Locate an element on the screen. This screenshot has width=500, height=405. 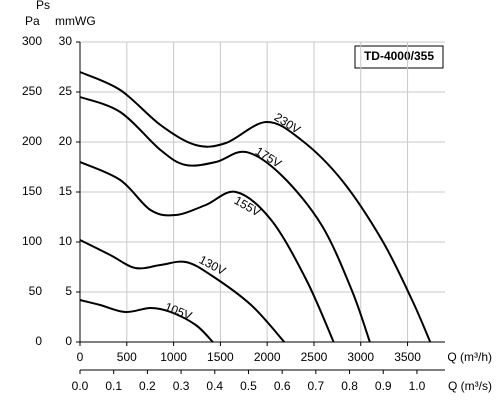
y2-tick-label: 15 is located at coordinates (66, 191).